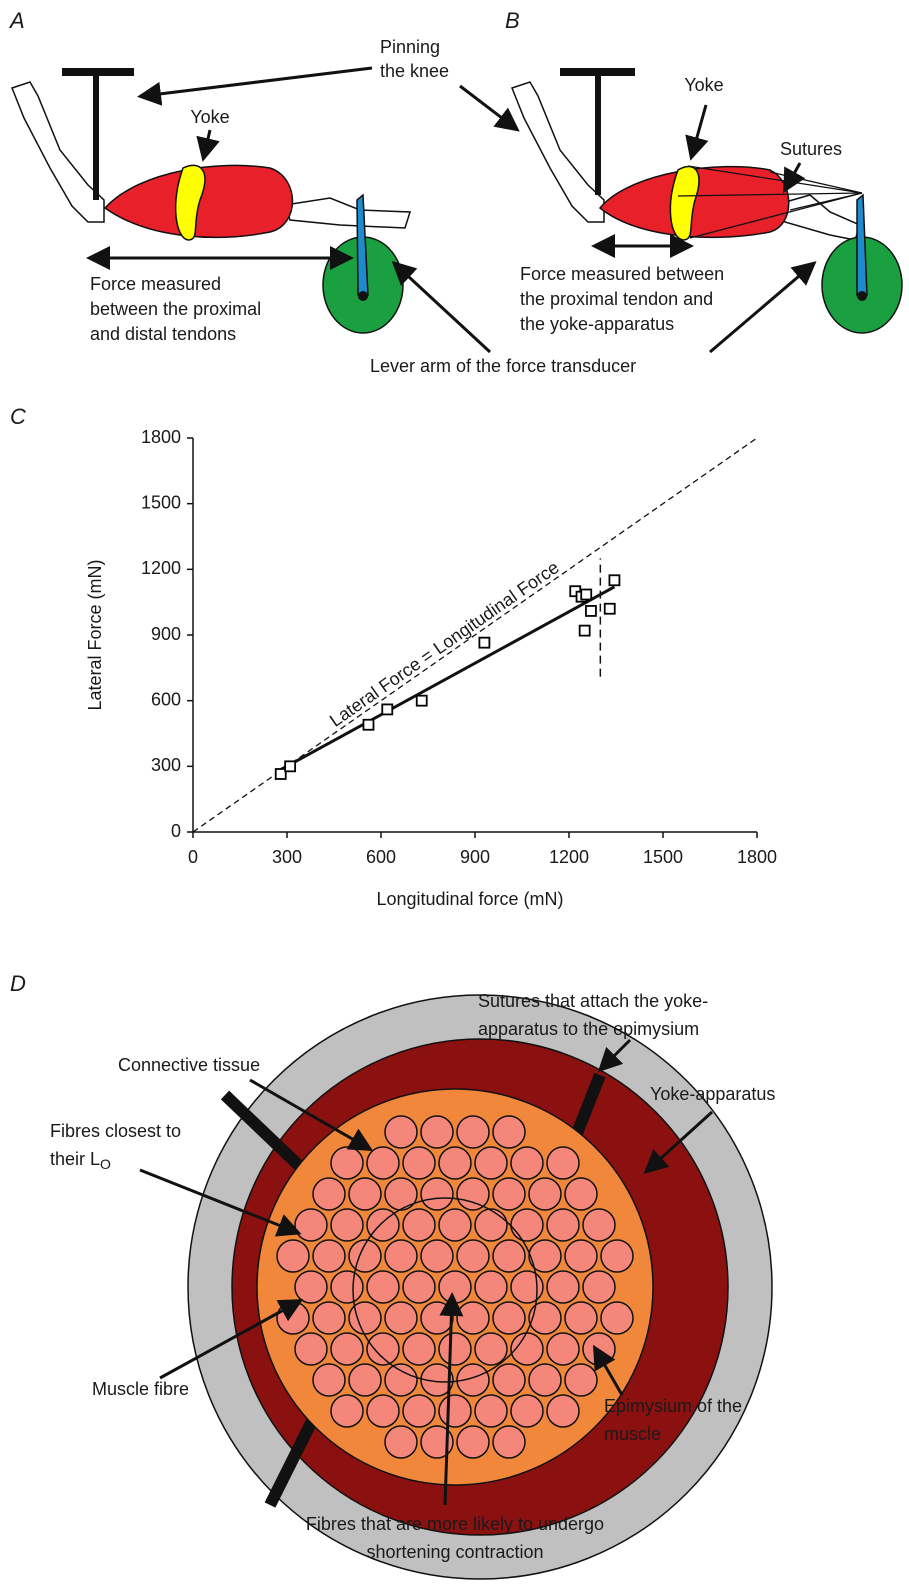 This screenshot has height=1595, width=909. What do you see at coordinates (703, 85) in the screenshot?
I see `label: Yoke` at bounding box center [703, 85].